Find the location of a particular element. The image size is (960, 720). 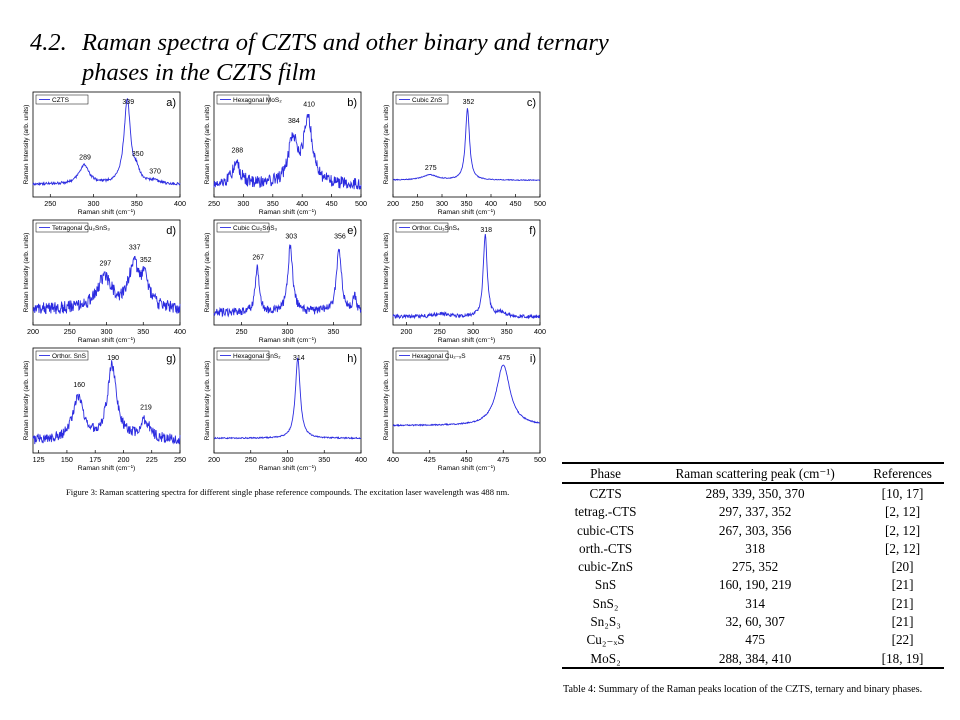

cell-phase: cubic-ZnS is located at coordinates (606, 567).